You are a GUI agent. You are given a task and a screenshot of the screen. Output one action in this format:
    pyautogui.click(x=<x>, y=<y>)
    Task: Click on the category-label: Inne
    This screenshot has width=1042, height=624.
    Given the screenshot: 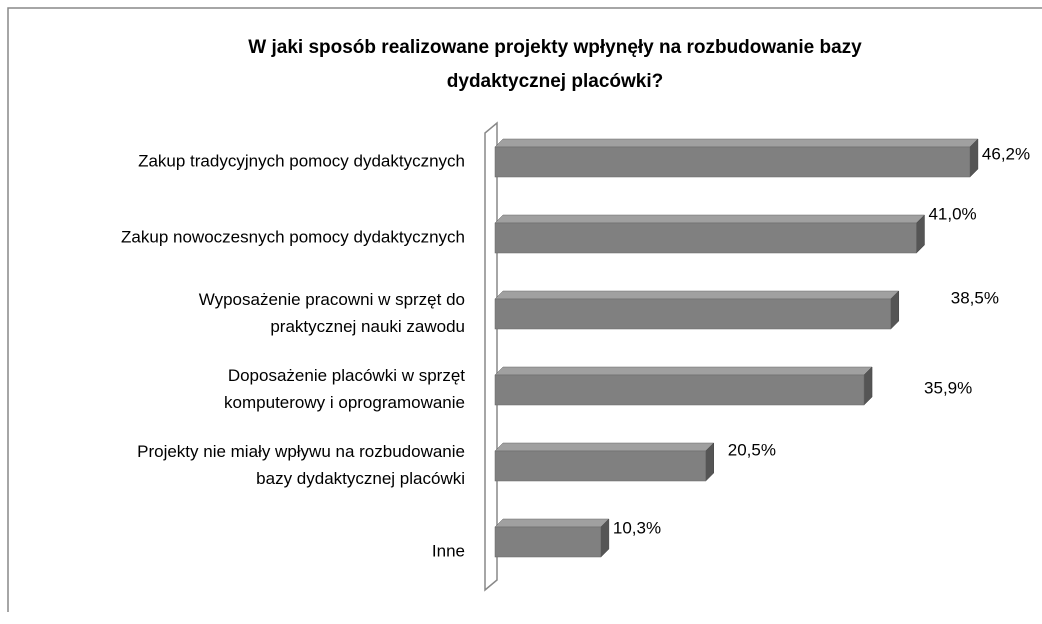 What is the action you would take?
    pyautogui.click(x=448, y=550)
    